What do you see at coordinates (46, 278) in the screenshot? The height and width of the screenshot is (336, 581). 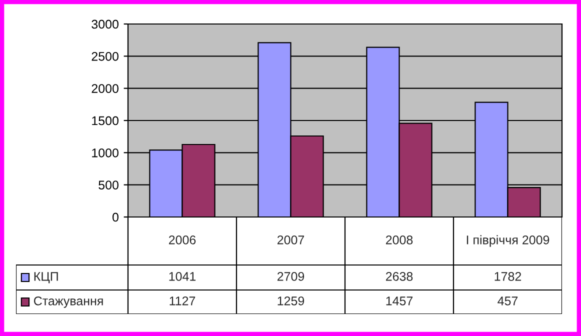 I see `legend-label: КЦП` at bounding box center [46, 278].